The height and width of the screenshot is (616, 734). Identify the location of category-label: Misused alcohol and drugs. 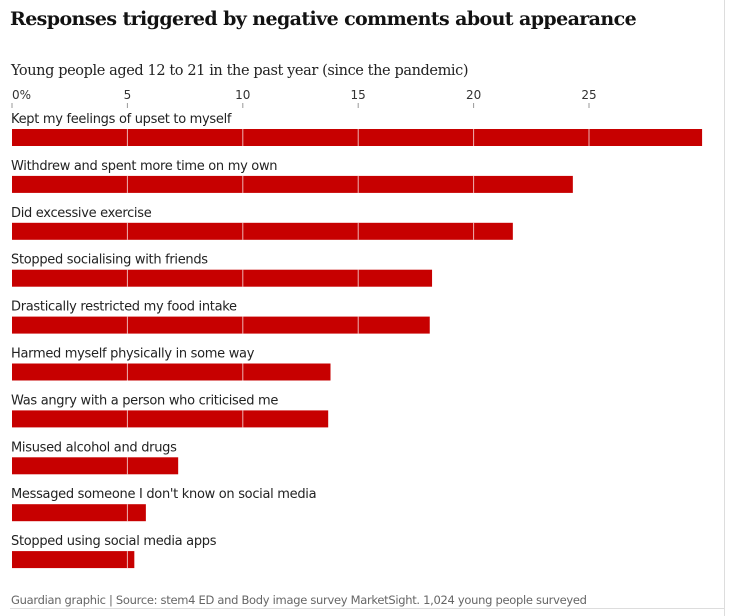
(94, 447).